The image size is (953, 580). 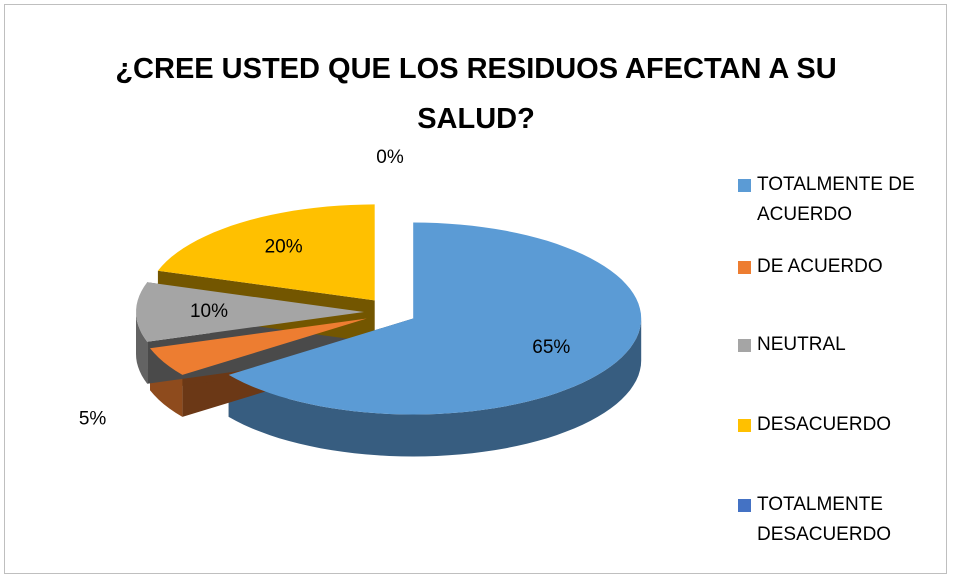 What do you see at coordinates (824, 519) in the screenshot?
I see `legend-label: TOTALMENTE DESACUERDO` at bounding box center [824, 519].